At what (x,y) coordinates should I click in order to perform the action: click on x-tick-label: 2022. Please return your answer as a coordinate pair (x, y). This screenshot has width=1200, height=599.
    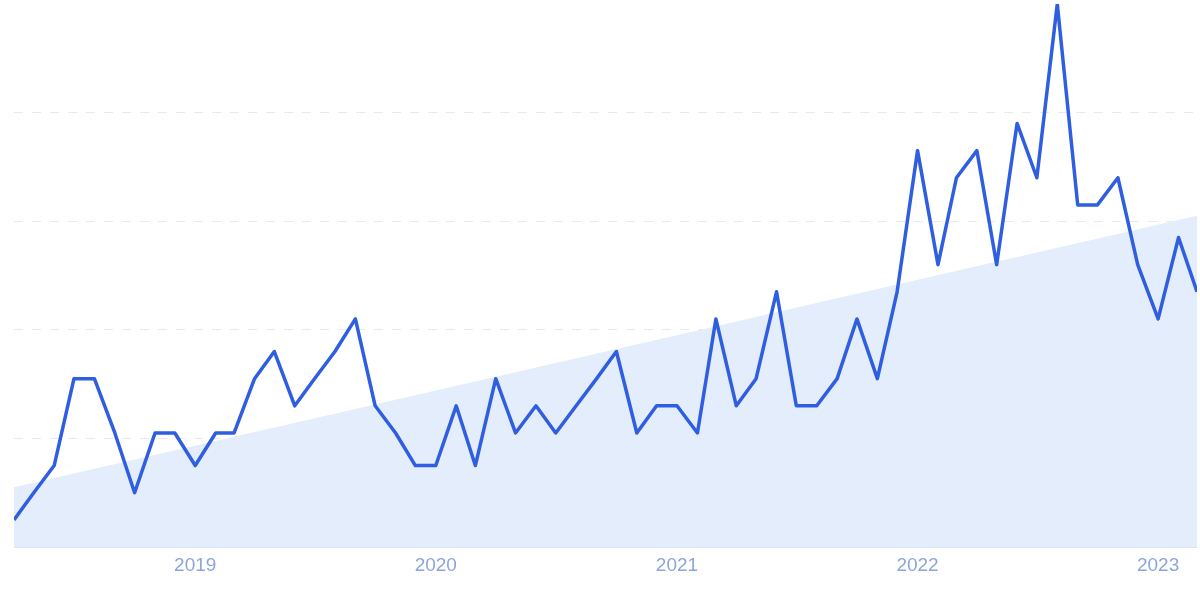
    Looking at the image, I should click on (917, 564).